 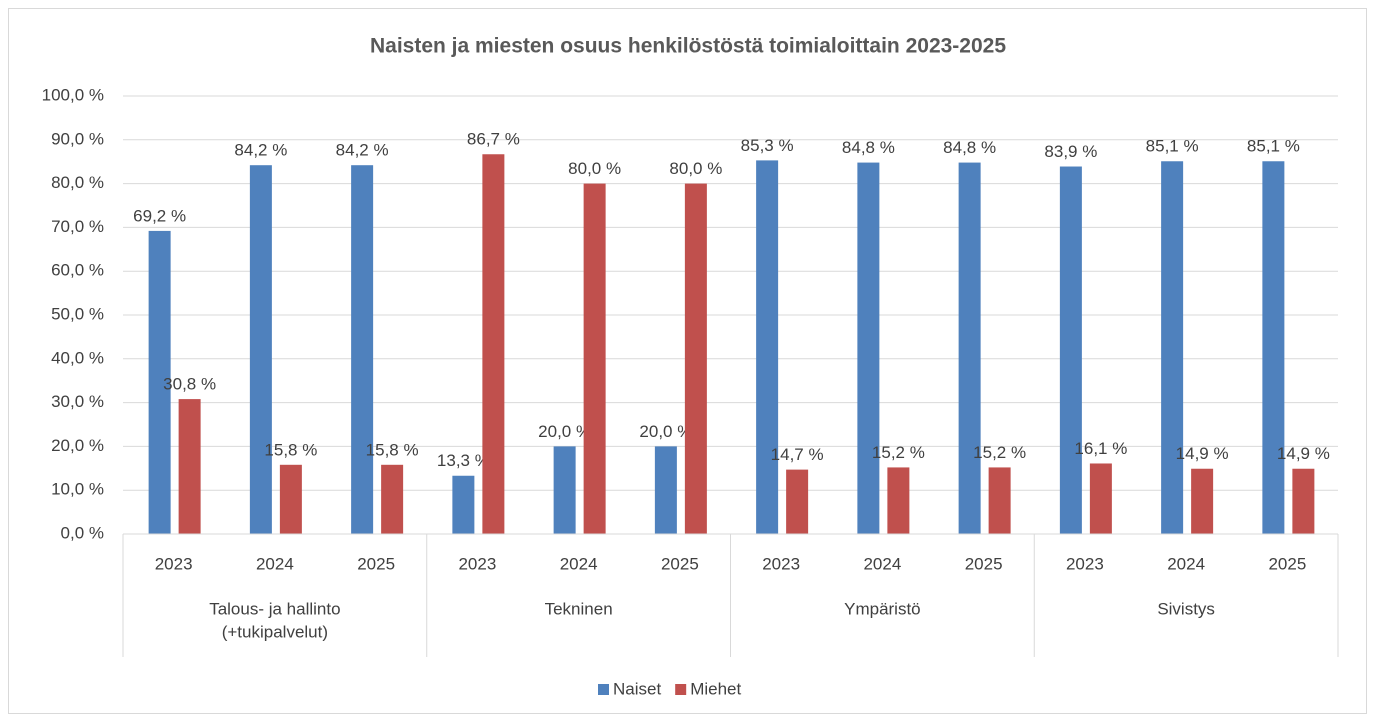 I want to click on value-label: 14,7 %, so click(x=797, y=454).